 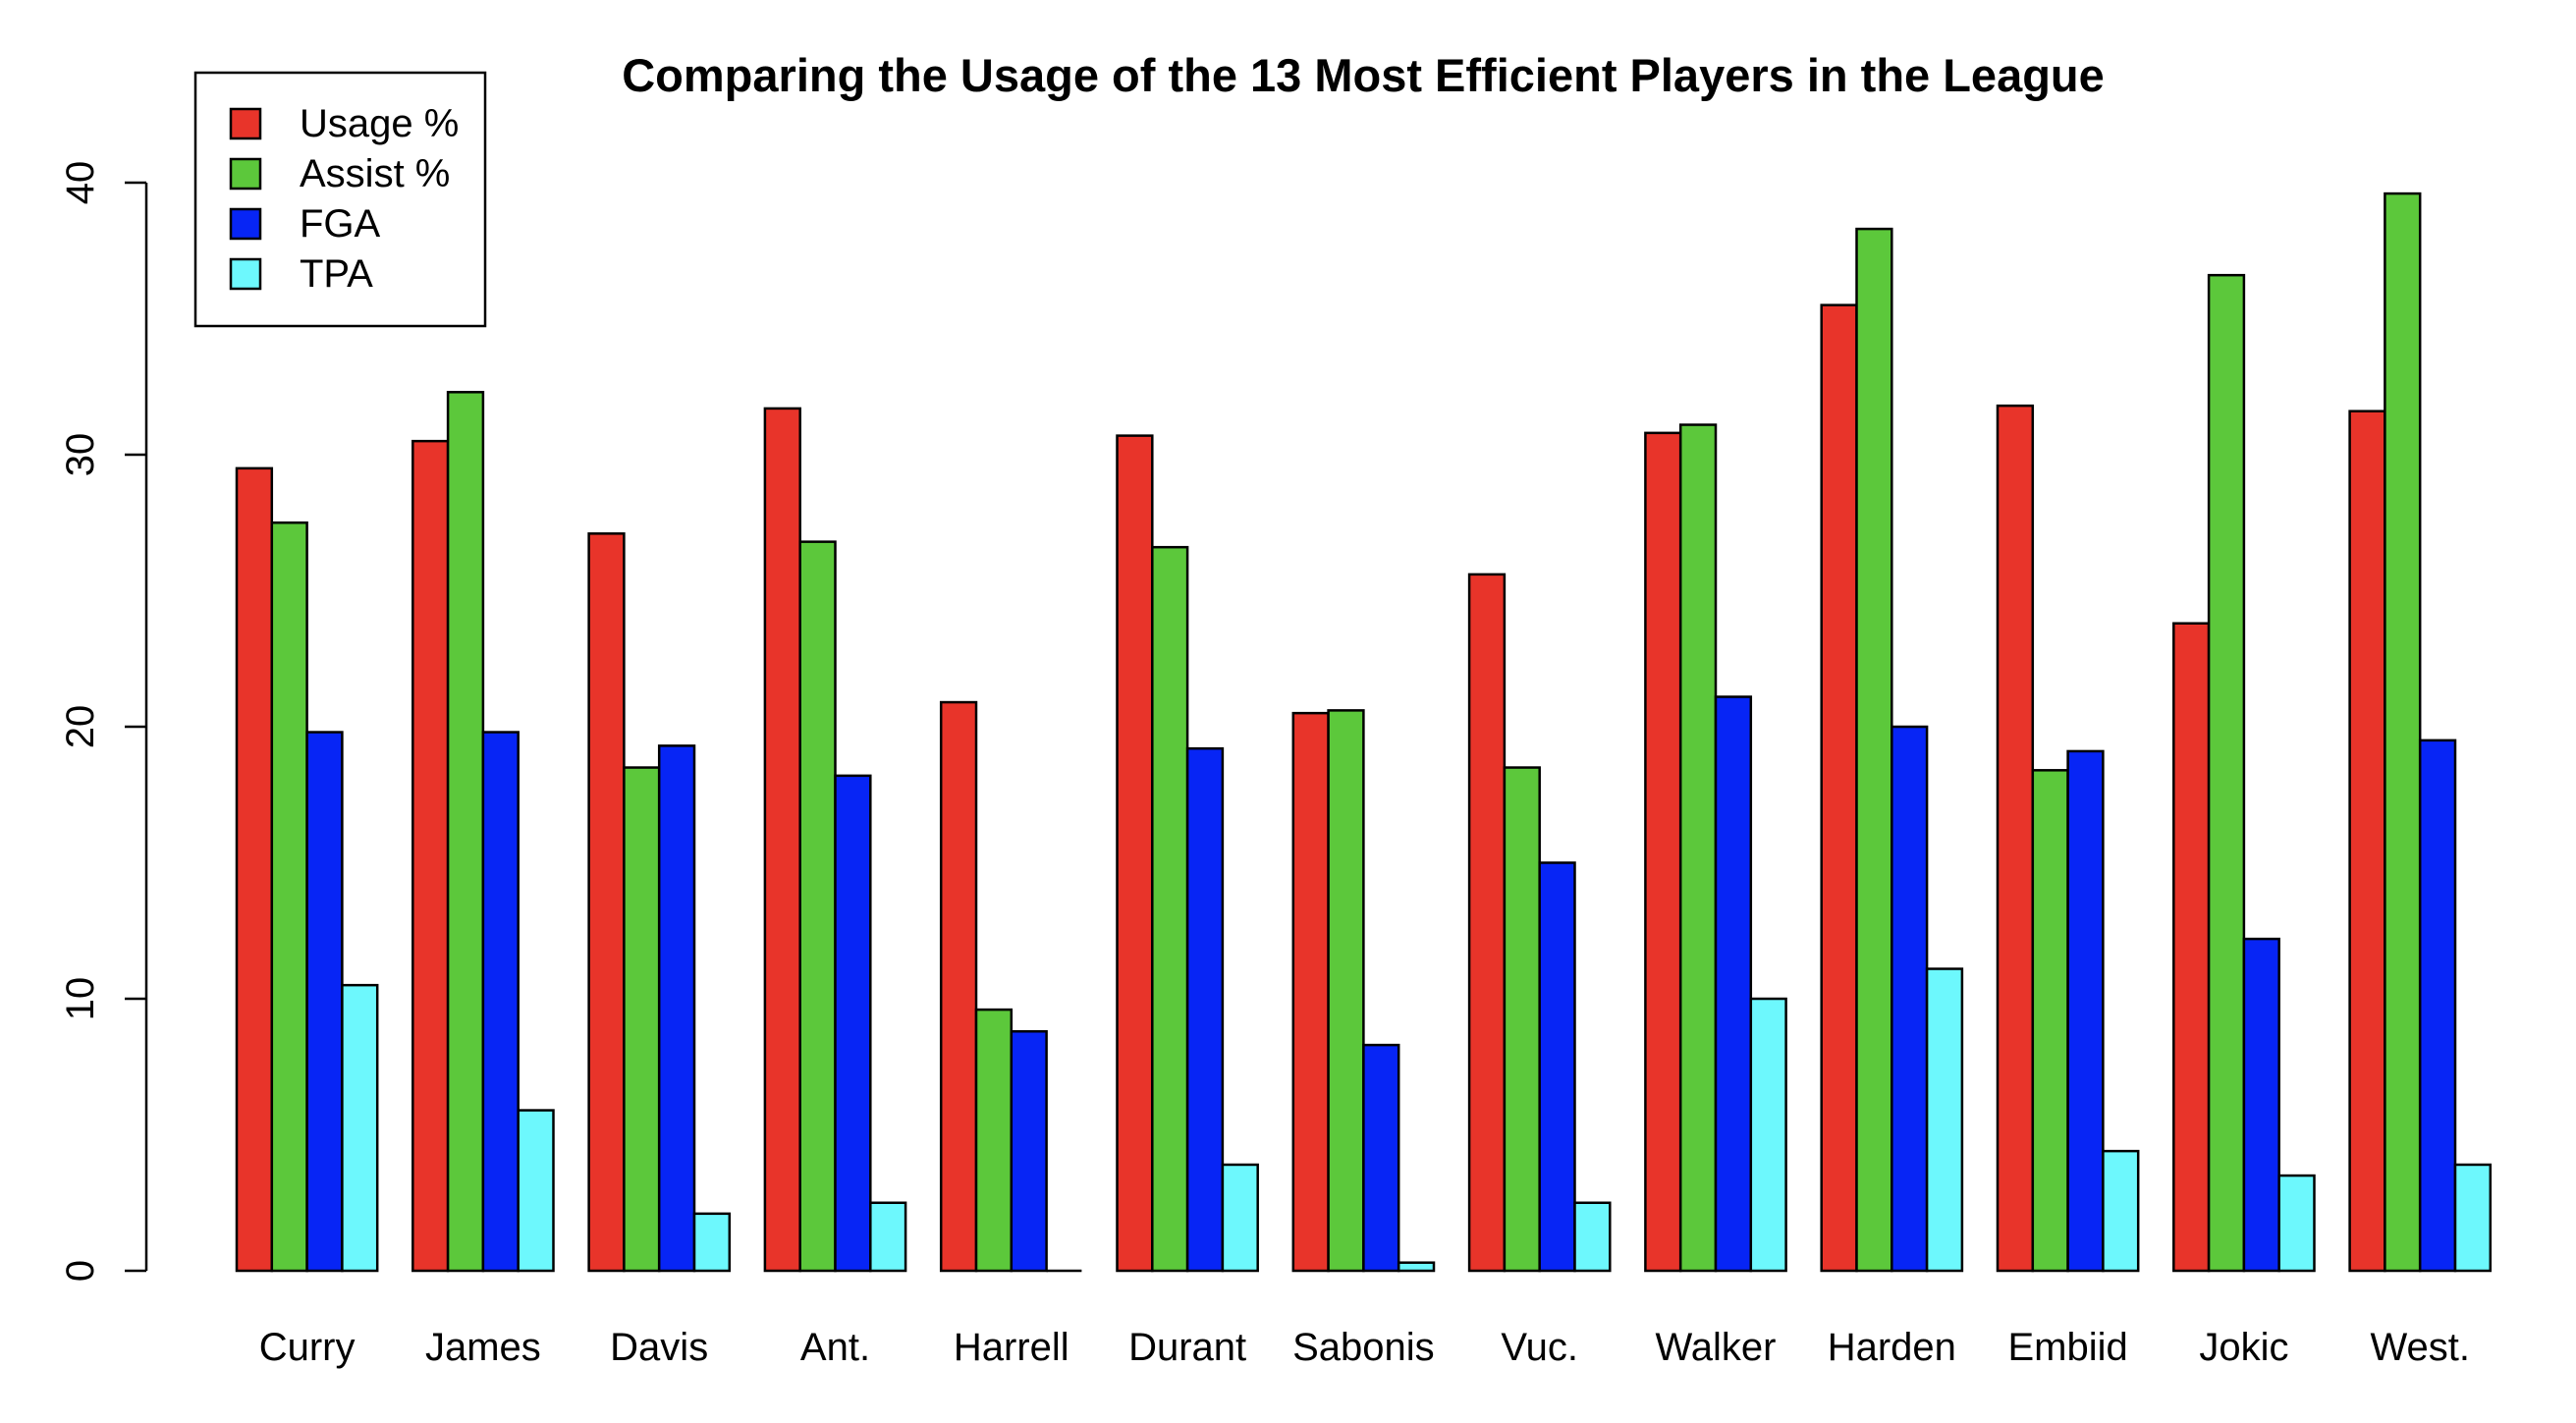 I want to click on legend-label: TPA, so click(x=336, y=274).